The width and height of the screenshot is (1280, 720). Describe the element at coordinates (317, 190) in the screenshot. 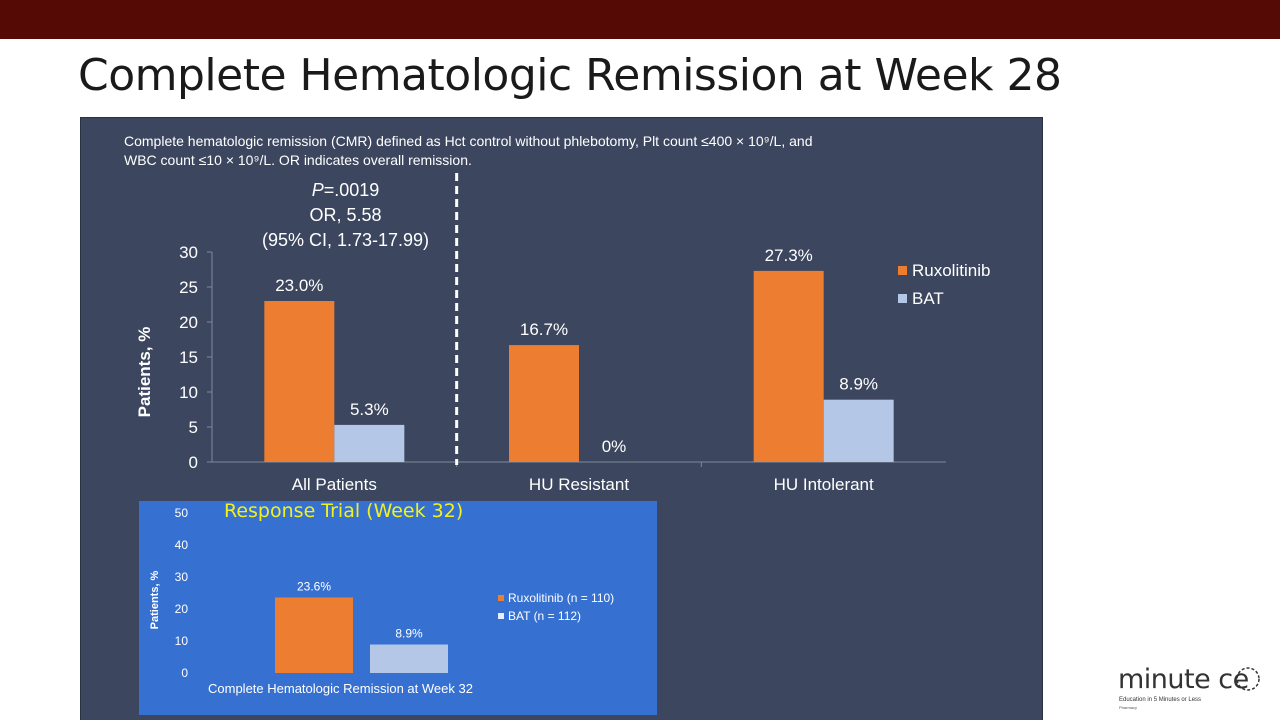

I see `p-symbol: P` at that location.